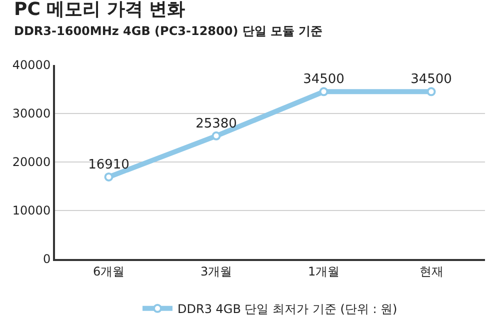 The width and height of the screenshot is (500, 335). I want to click on y-tick-label: 40000, so click(31, 65).